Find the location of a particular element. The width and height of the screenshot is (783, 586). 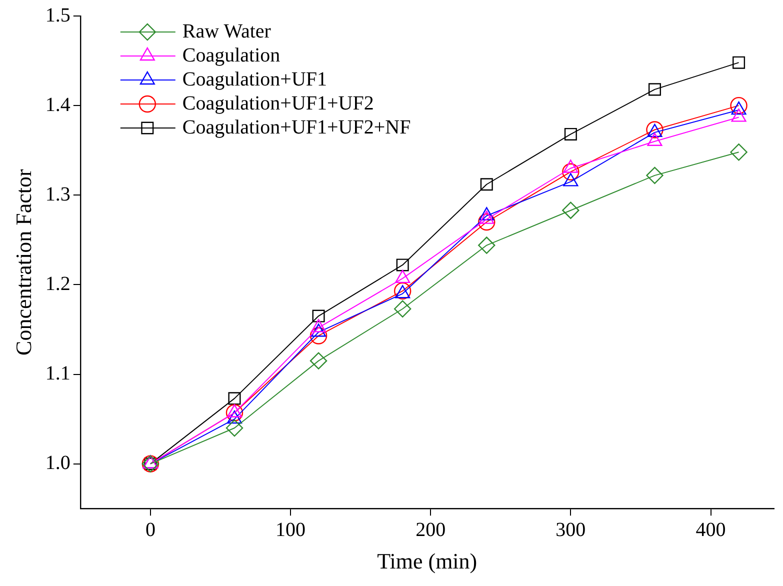

legend-label: Coagulation+UF1+UF2 is located at coordinates (278, 103).